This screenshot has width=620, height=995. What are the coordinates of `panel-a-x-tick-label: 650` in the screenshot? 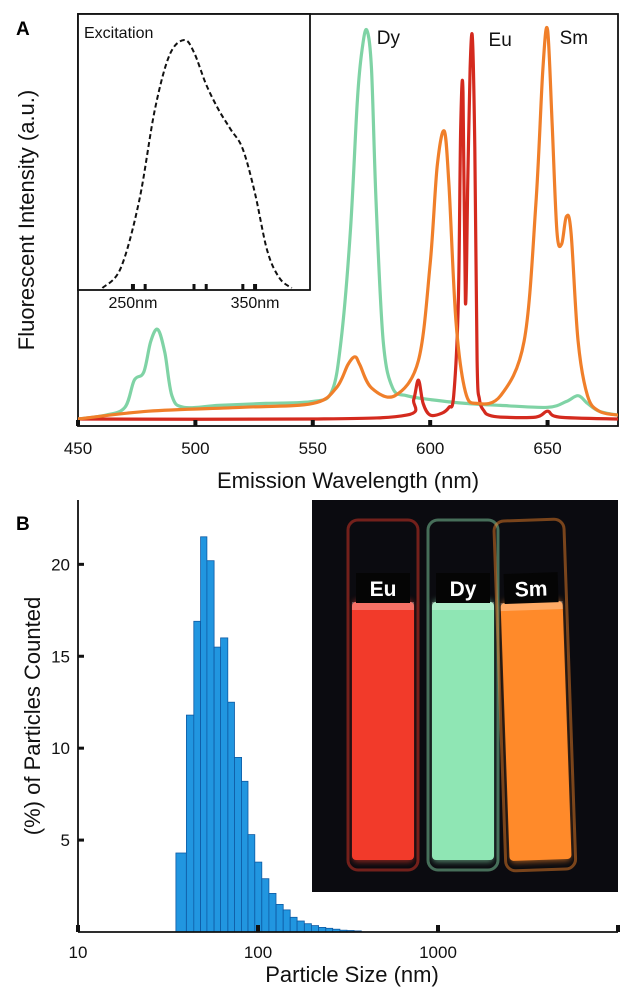 It's located at (547, 448).